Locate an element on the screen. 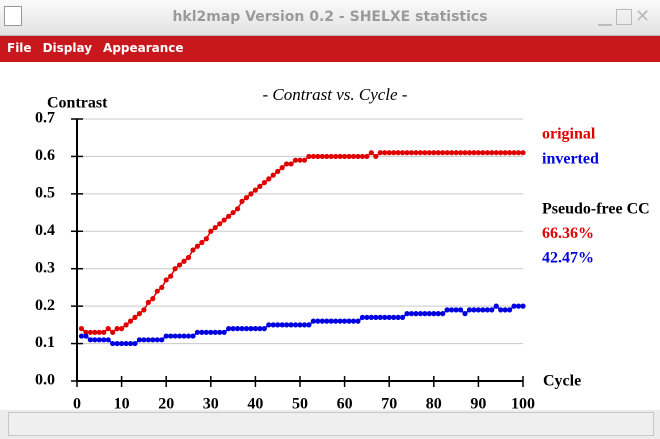  maximize-button is located at coordinates (624, 17).